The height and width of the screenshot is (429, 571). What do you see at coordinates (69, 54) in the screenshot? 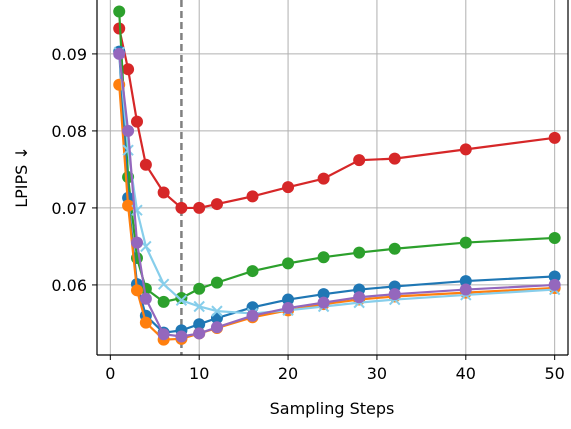
I see `y-tick-label: 0.09` at bounding box center [69, 54].